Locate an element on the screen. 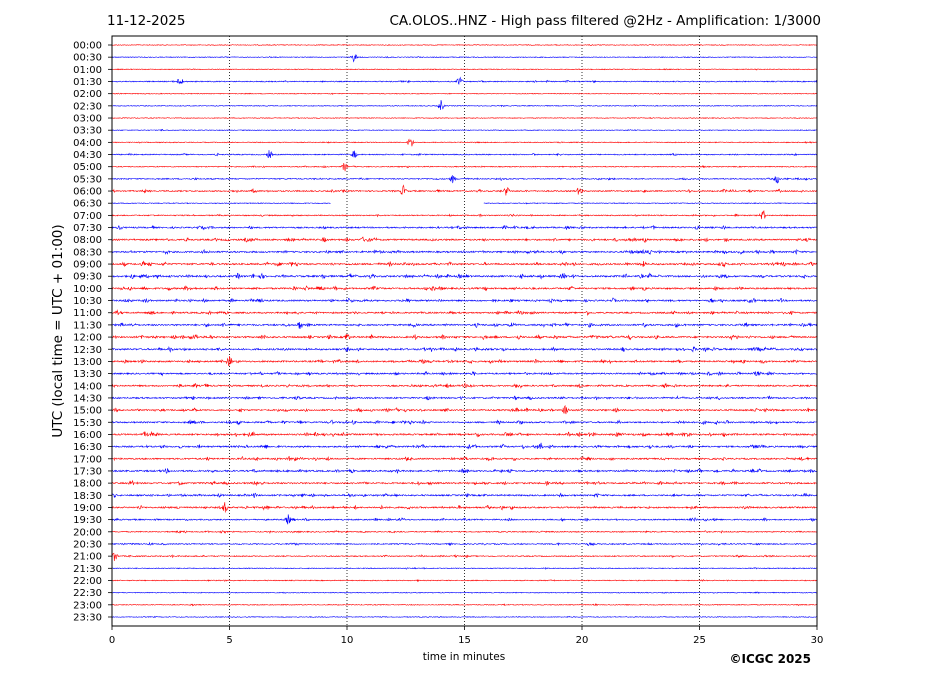  row-label-0800: 08:00 is located at coordinates (87, 240).